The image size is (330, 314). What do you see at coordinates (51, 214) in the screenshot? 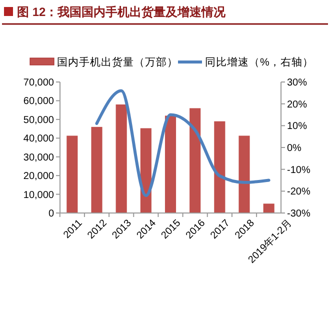
I see `y-tick-label: 0` at bounding box center [51, 214].